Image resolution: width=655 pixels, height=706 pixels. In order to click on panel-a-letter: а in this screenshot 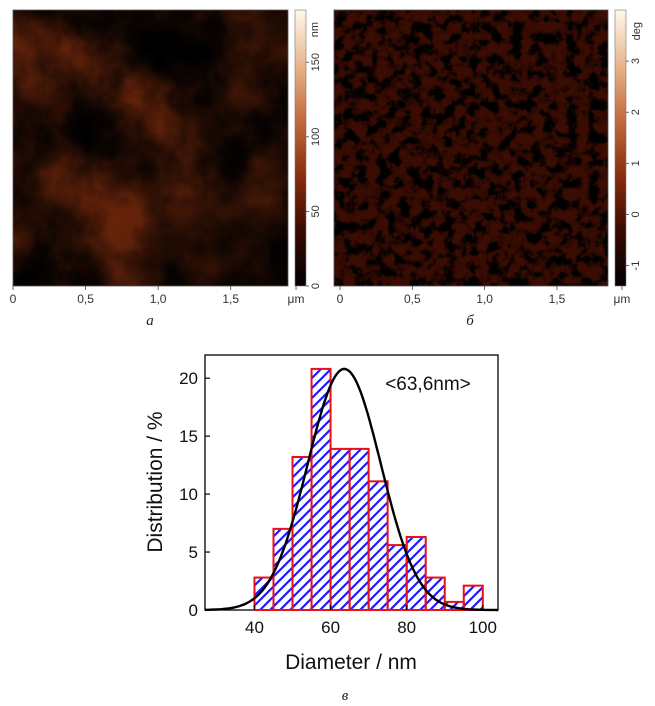, I will do `click(150, 321)`.